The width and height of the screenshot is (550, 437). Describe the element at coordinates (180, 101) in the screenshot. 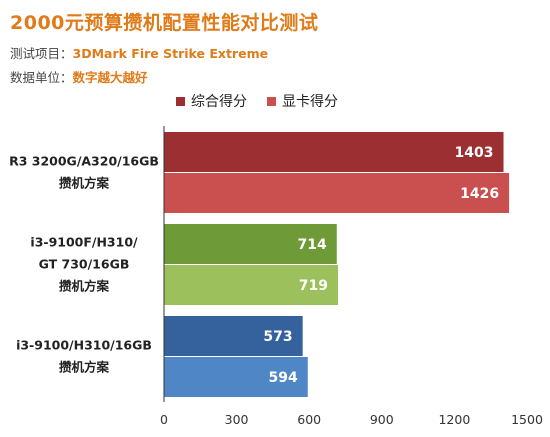

I see `legend-swatch-total` at that location.